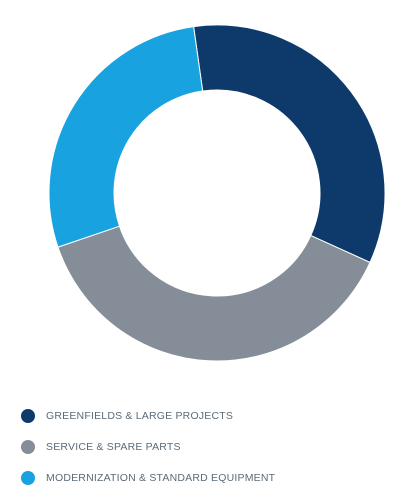 The image size is (393, 493). I want to click on legend-swatch-greenfields, so click(28, 415).